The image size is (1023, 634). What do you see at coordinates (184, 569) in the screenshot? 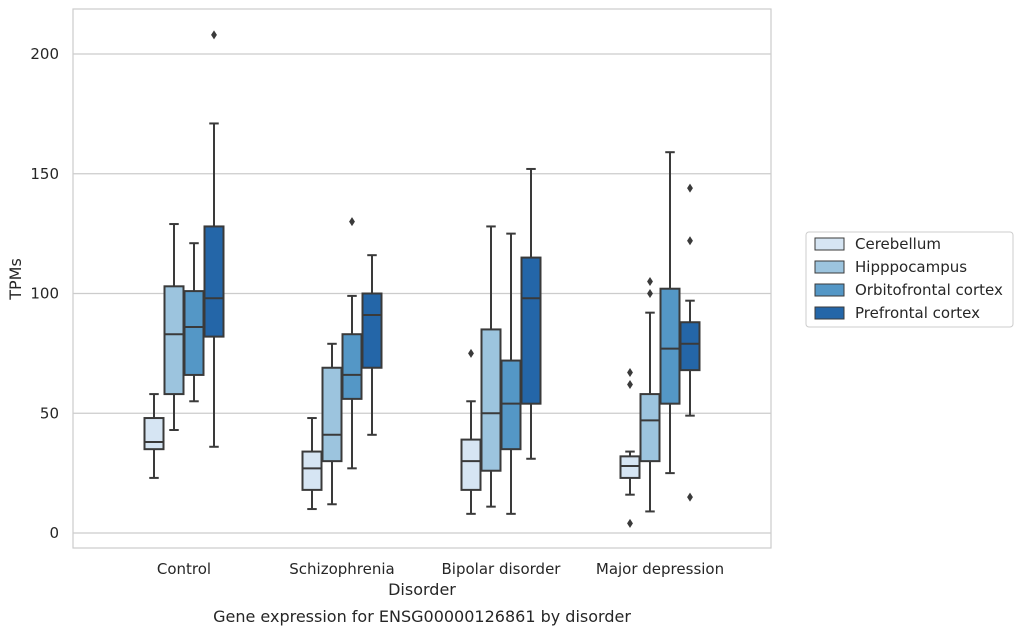
I see `x-tick-label: Control` at bounding box center [184, 569].